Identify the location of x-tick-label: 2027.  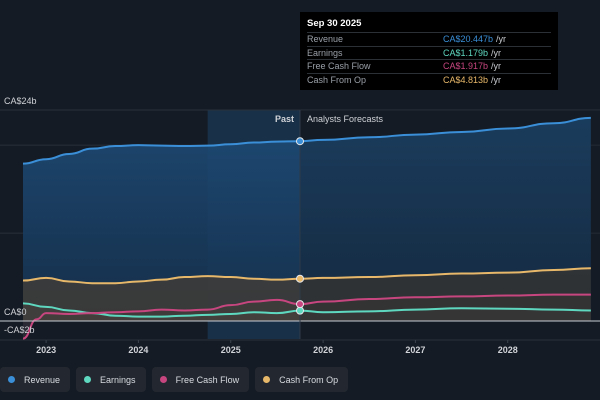
(415, 350).